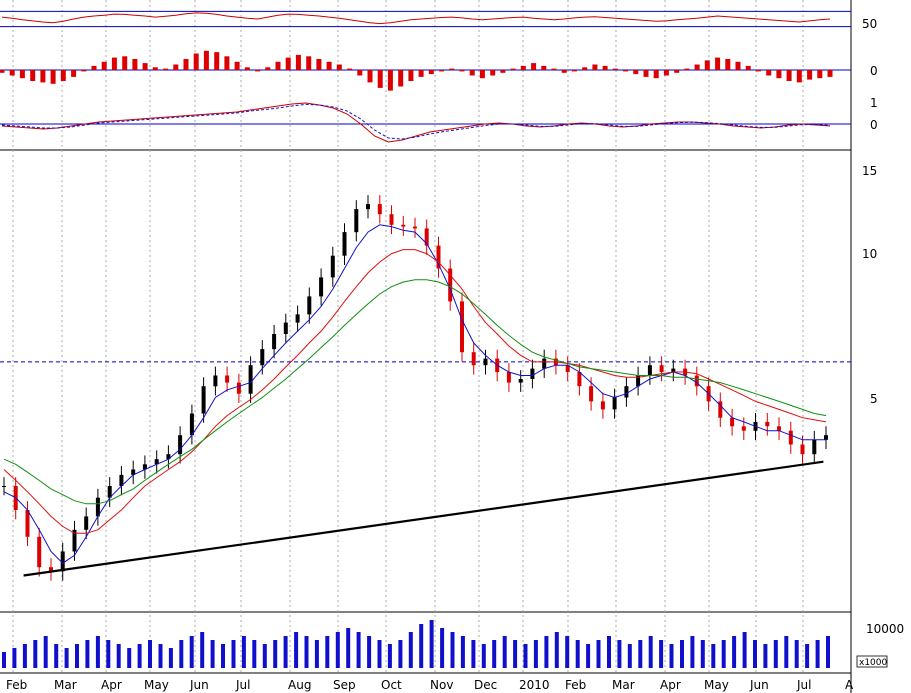 The height and width of the screenshot is (693, 911). I want to click on macd-signal-line, so click(416, 121).